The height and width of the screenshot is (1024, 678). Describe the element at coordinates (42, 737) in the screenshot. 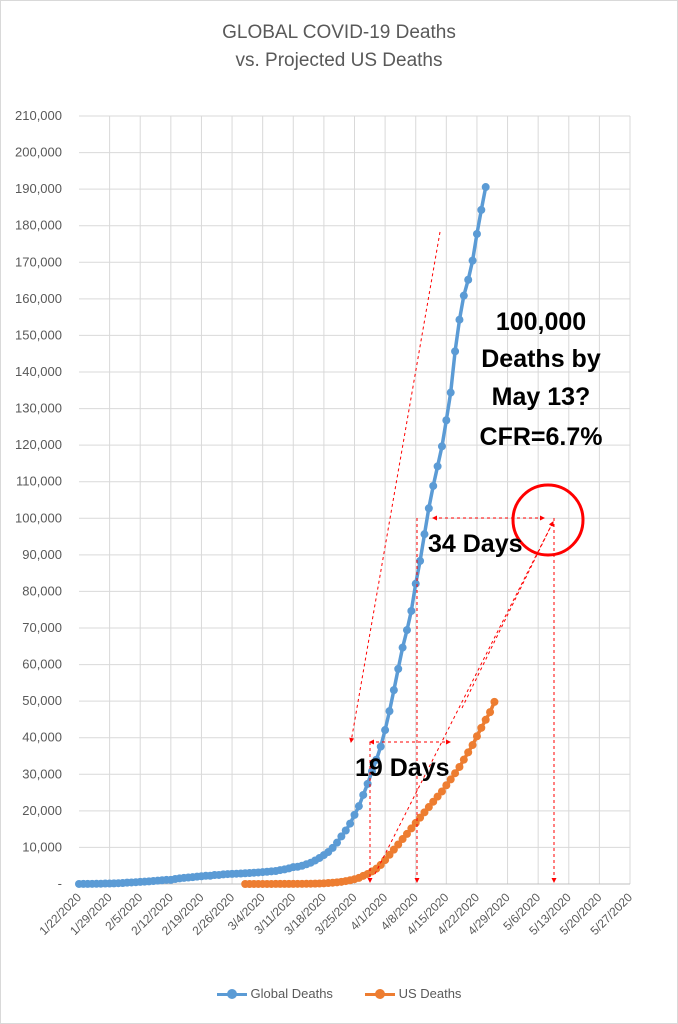

I see `y-tick-label: 40,000` at that location.